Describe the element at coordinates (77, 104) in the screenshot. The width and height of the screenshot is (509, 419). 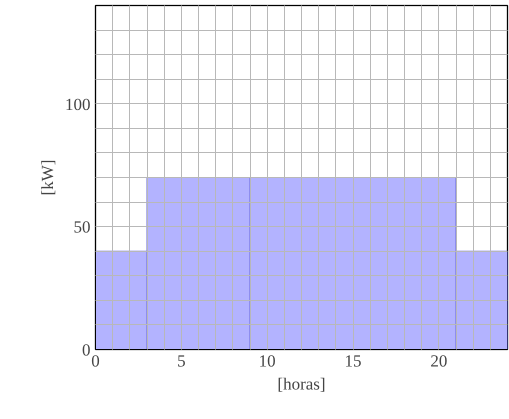
I see `y-tick-label: 100` at that location.